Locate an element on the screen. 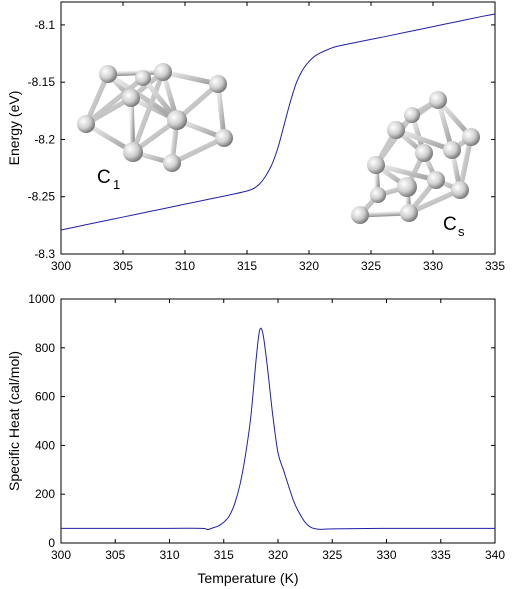  y-tick-label: -8.15 is located at coordinates (42, 82).